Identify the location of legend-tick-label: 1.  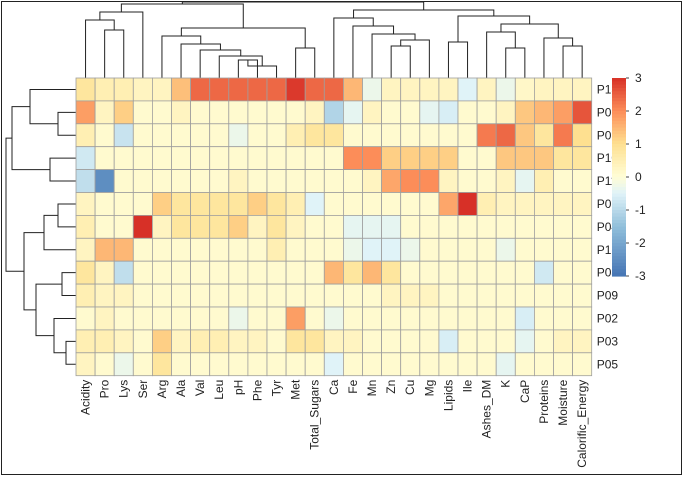
(638, 144).